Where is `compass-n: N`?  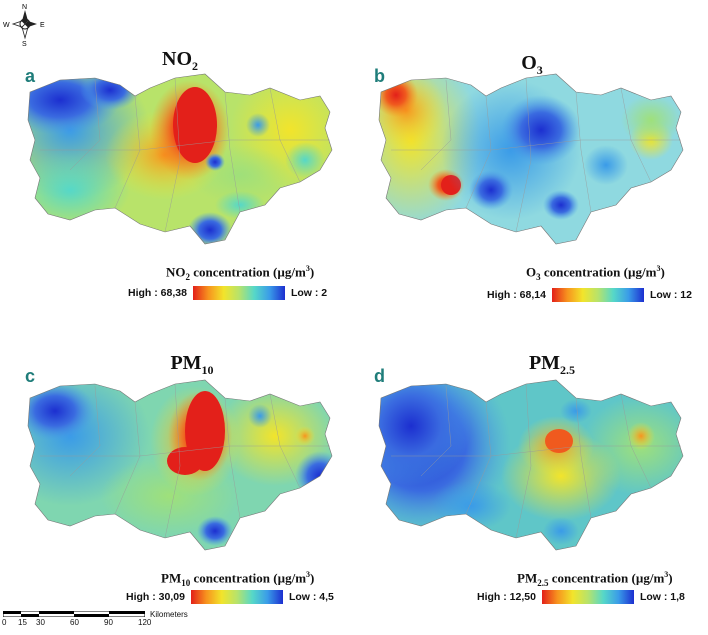
compass-n: N is located at coordinates (24, 7).